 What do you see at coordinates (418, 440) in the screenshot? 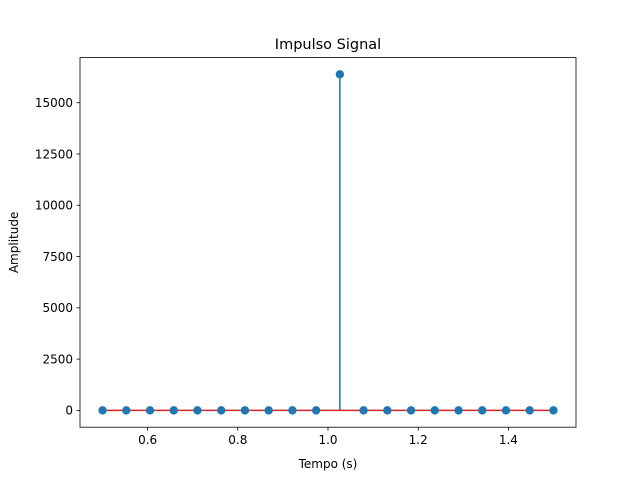
I see `x-tick-label: 1.2` at bounding box center [418, 440].